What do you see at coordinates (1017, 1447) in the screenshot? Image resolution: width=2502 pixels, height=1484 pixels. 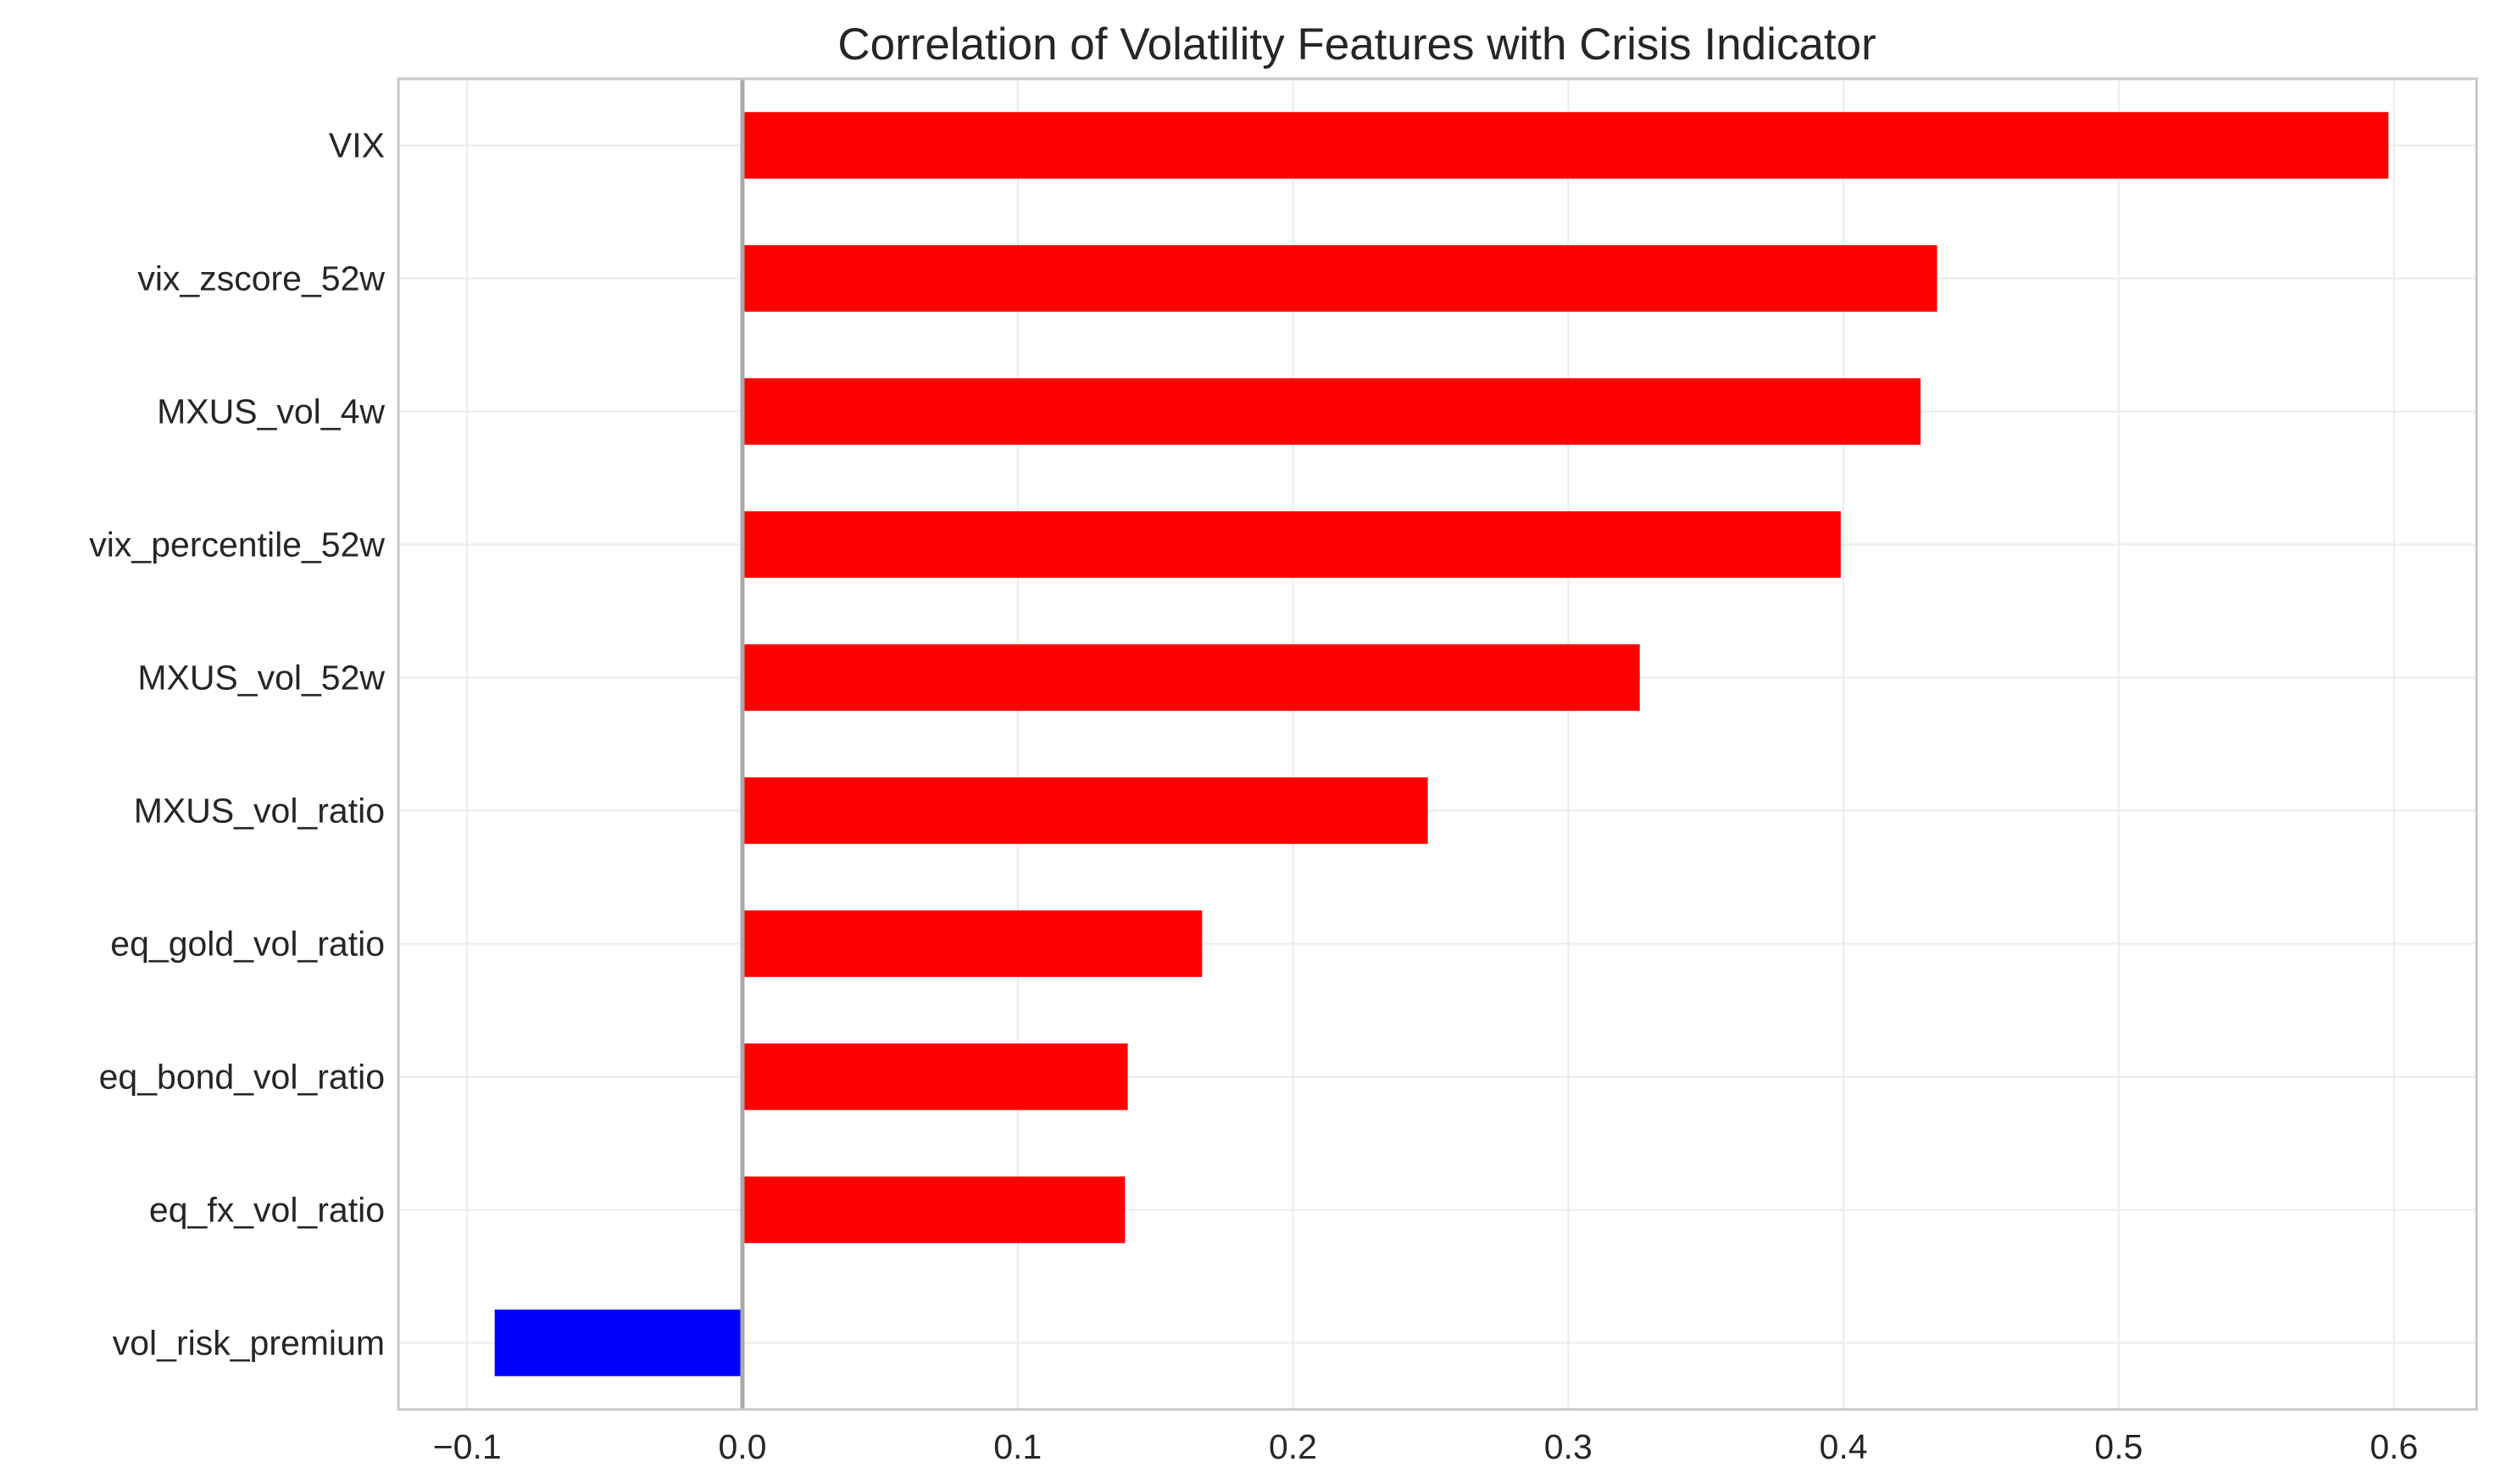 I see `x-tick-label: 0.1` at bounding box center [1017, 1447].